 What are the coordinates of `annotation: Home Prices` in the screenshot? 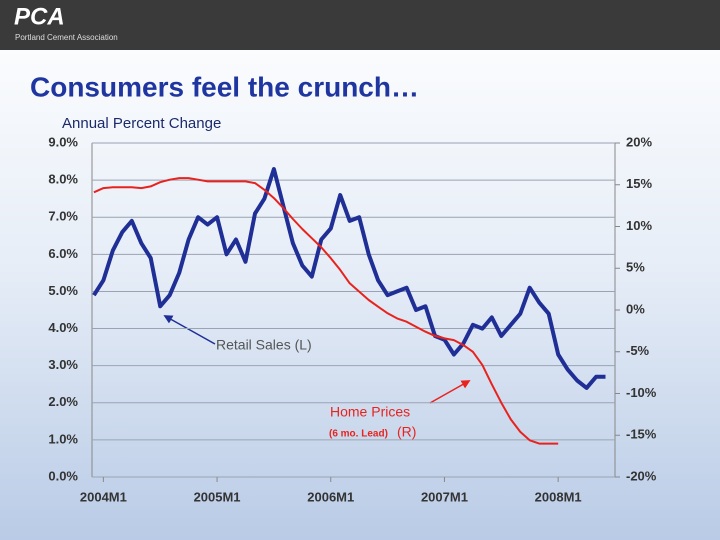 It's located at (370, 412).